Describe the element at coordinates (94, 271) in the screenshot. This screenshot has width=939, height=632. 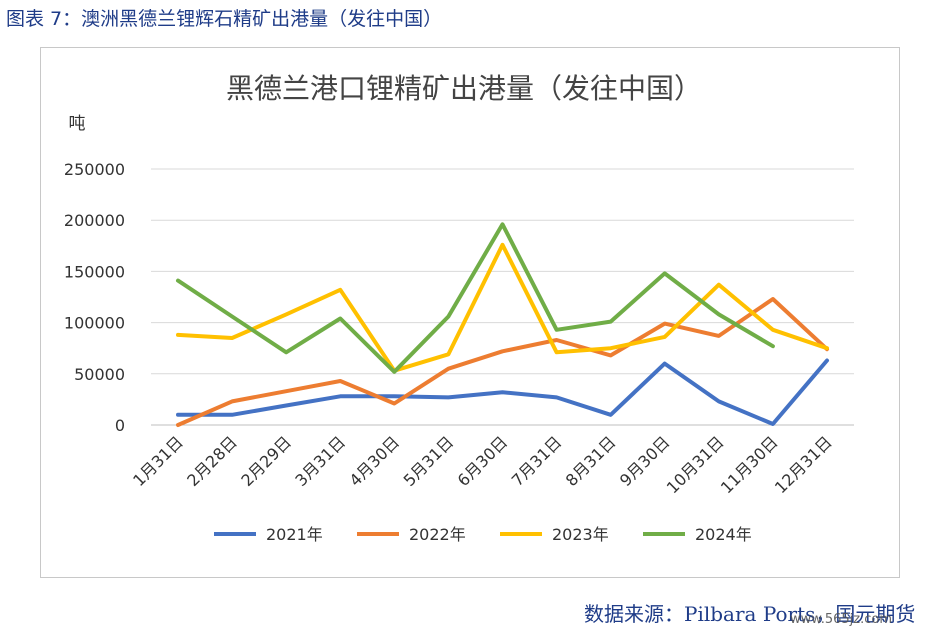
I see `y-tick-label: 150000` at that location.